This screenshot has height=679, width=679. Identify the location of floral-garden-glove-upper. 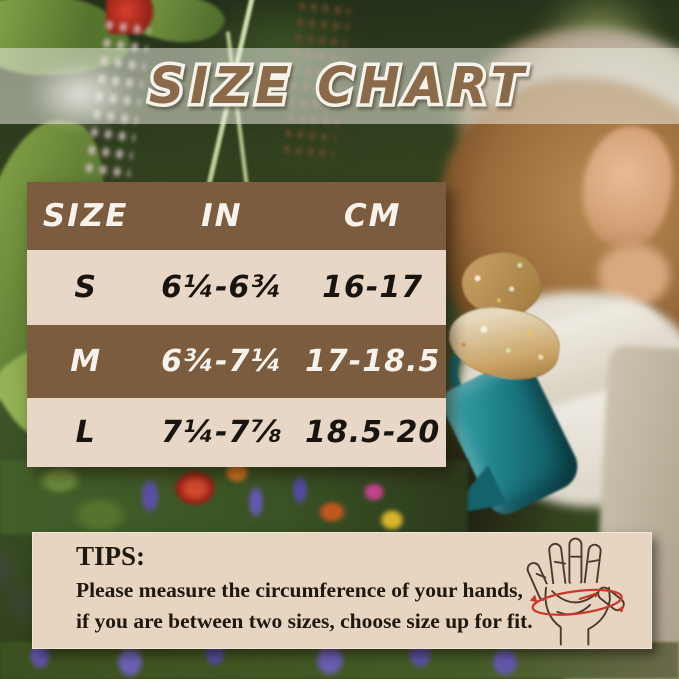
(501, 284).